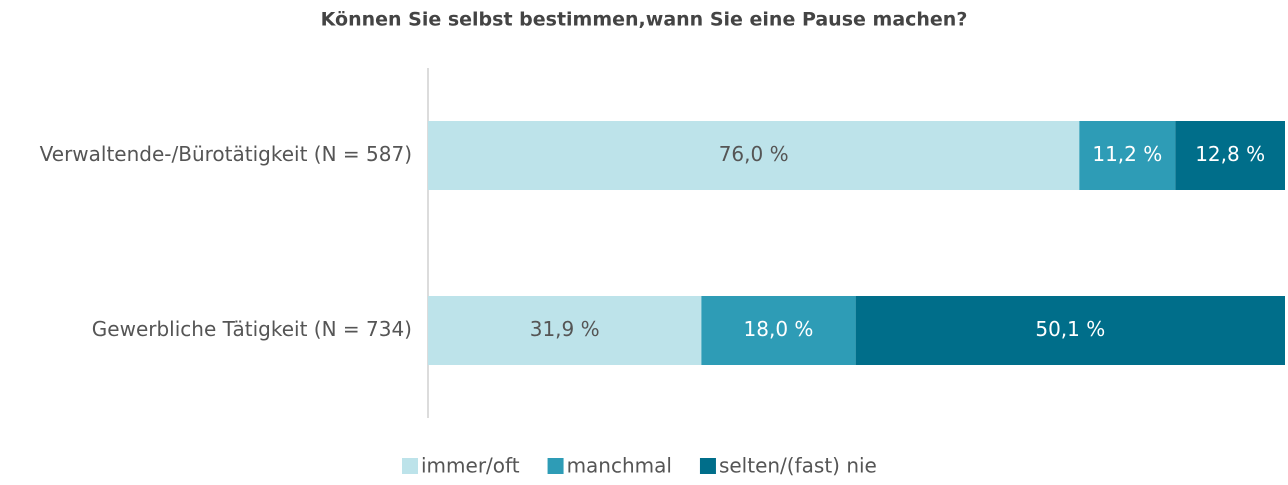  I want to click on data-label: 50,1 %, so click(1070, 329).